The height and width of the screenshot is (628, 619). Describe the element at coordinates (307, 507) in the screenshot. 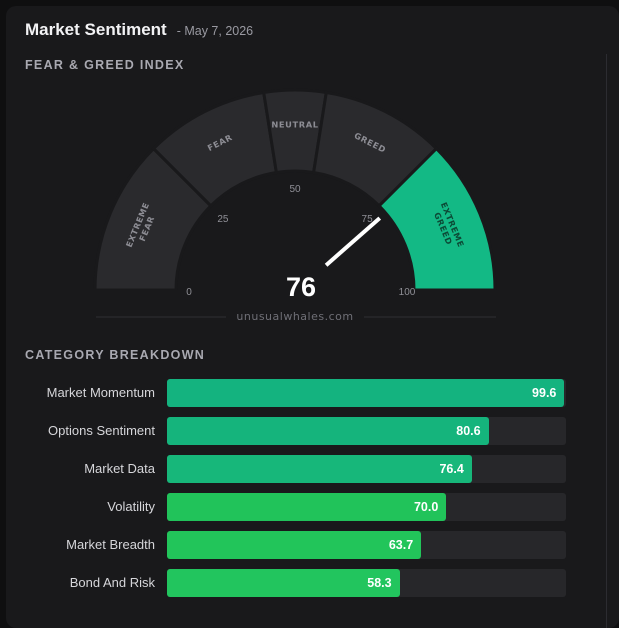

I see `category-bar-fill: 70.0` at that location.